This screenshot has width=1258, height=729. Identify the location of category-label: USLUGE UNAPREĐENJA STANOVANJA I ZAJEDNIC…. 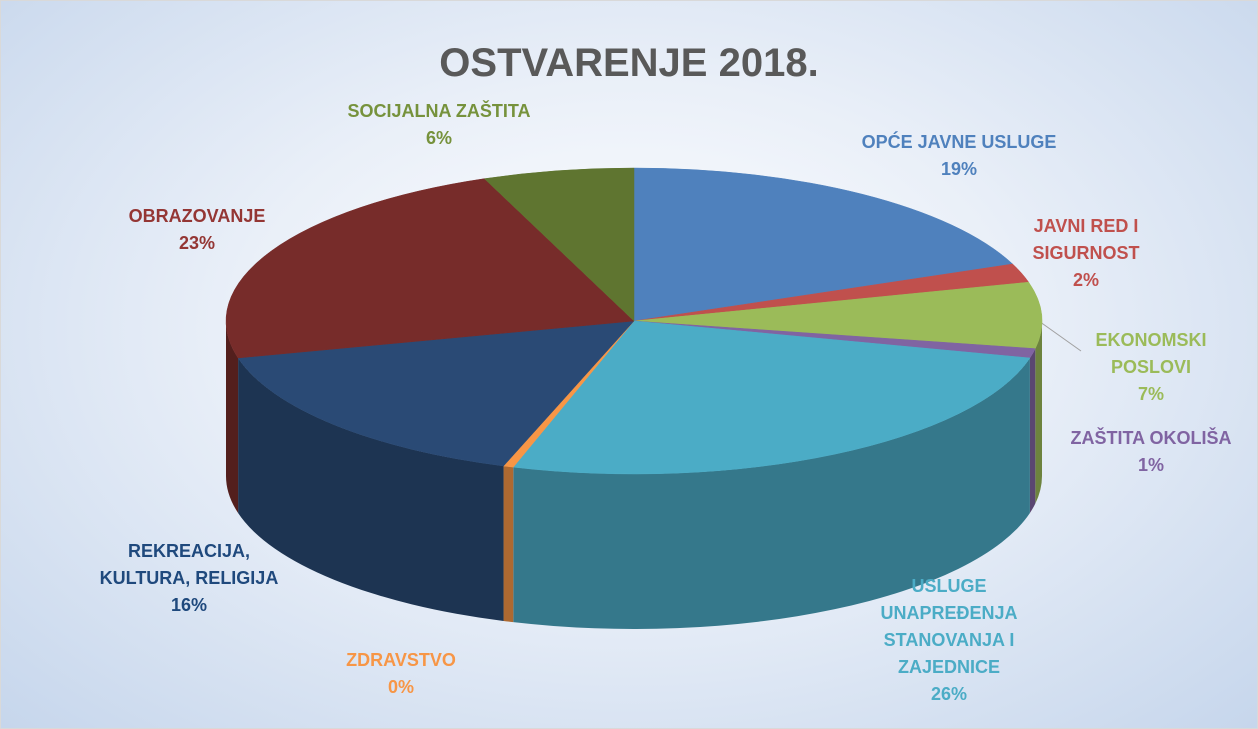
(949, 626).